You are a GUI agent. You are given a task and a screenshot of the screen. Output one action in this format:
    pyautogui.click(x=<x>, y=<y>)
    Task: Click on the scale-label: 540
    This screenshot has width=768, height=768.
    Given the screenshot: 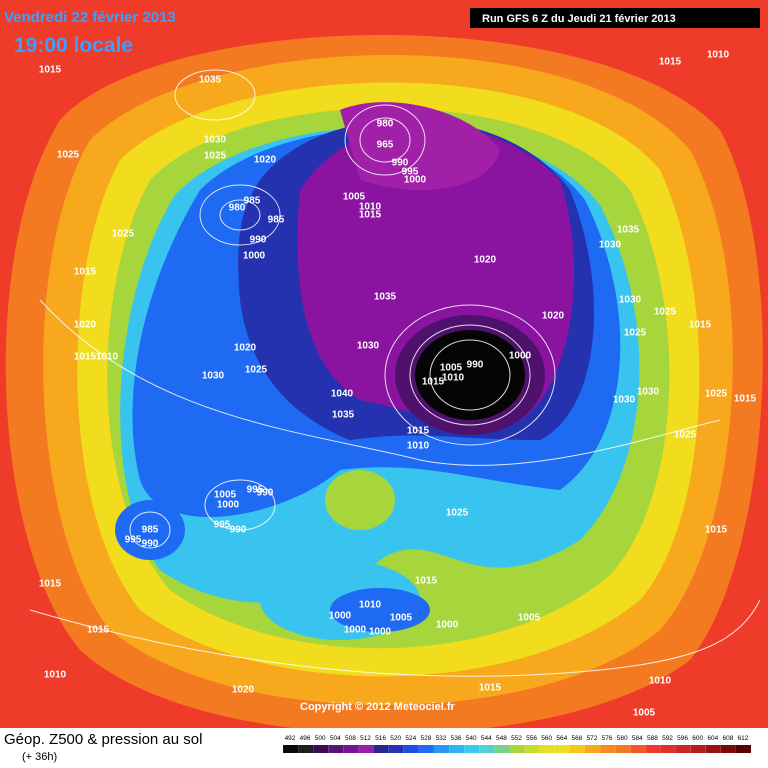 What is the action you would take?
    pyautogui.click(x=471, y=738)
    